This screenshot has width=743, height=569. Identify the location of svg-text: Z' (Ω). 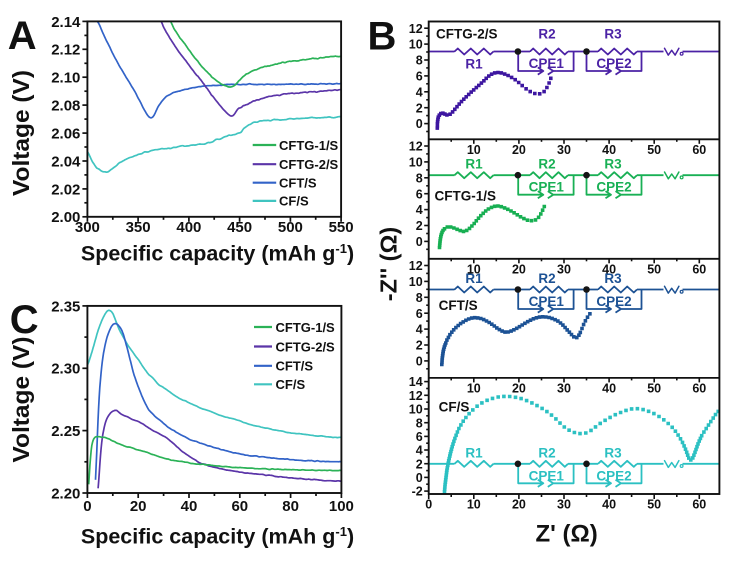
(566, 534).